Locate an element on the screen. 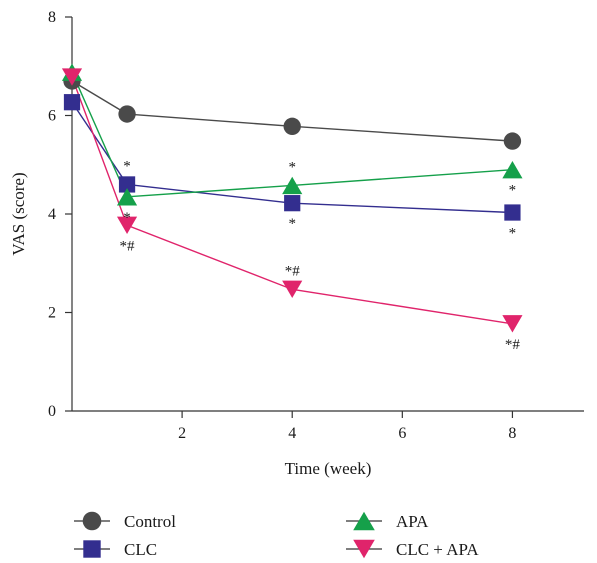  y-tick-label: 6 is located at coordinates (52, 116).